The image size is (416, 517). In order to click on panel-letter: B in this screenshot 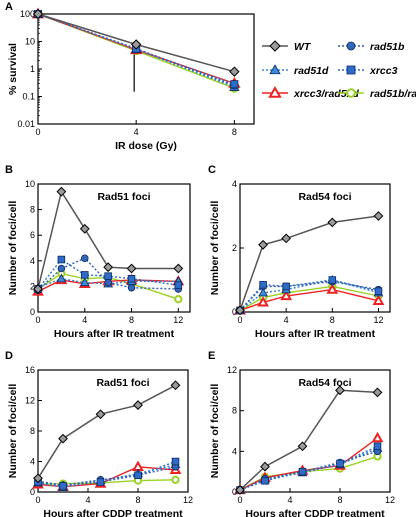, I will do `click(9, 170)`.